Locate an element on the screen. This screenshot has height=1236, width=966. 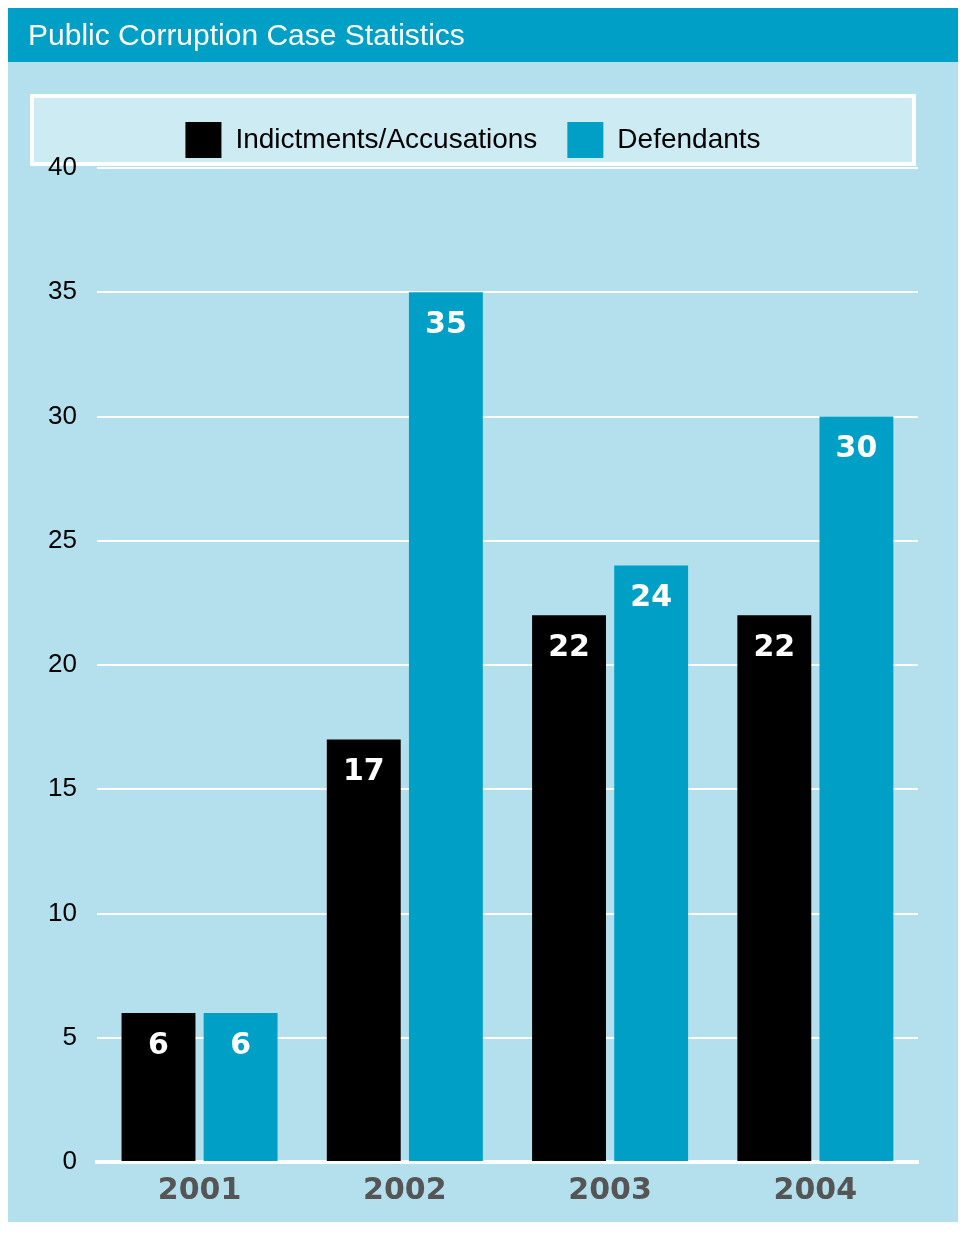
y-tick-label: 15 is located at coordinates (62, 787).